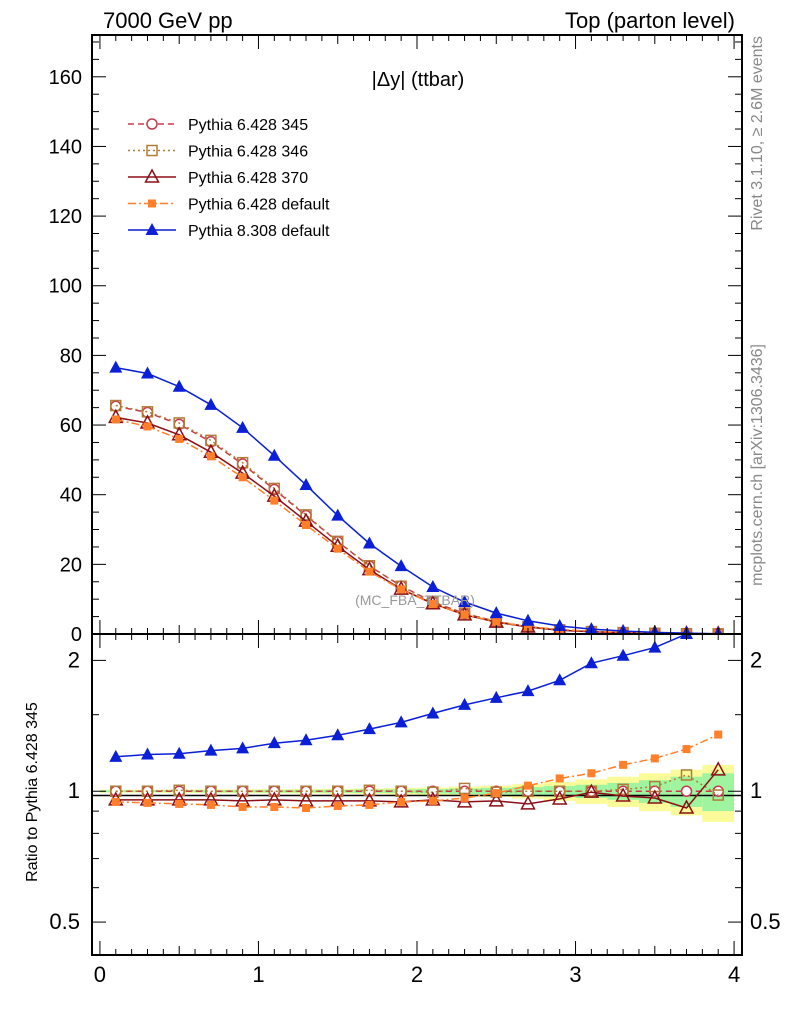 Image resolution: width=786 pixels, height=1029 pixels. What do you see at coordinates (65, 147) in the screenshot?
I see `tick-label: 140` at bounding box center [65, 147].